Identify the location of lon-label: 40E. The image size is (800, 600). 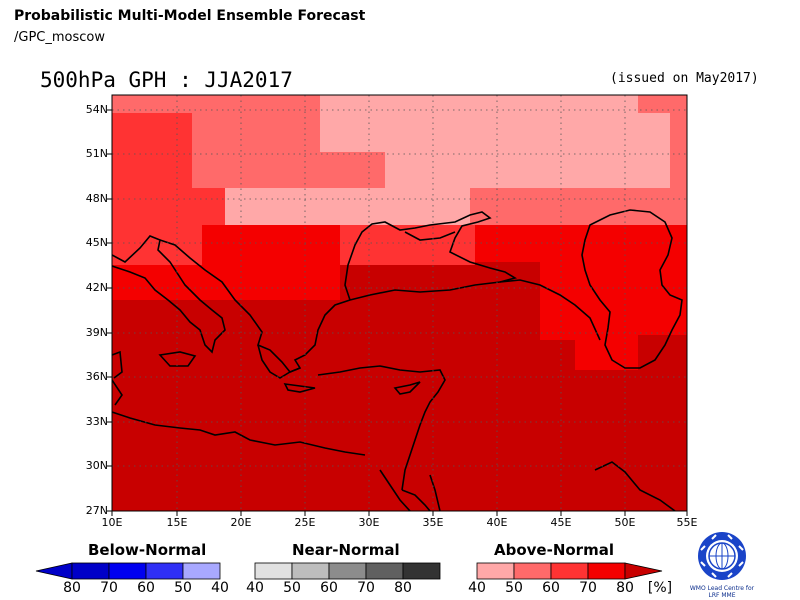
(497, 522).